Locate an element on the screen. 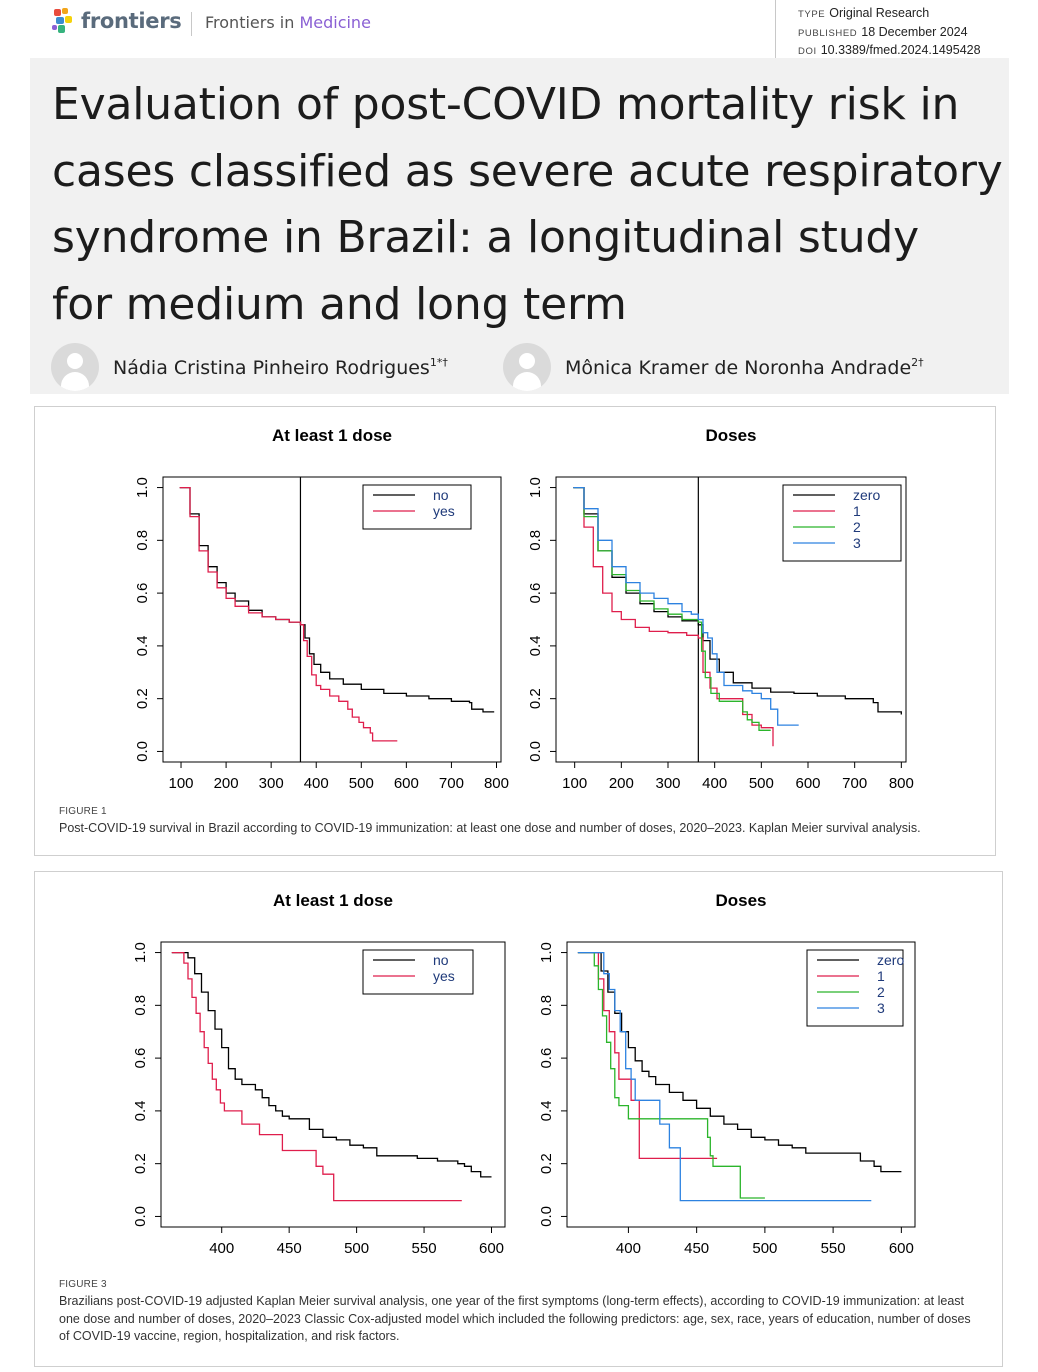  meta-doi: DOI 10.3389/fmed.2024.1495428 is located at coordinates (889, 51).